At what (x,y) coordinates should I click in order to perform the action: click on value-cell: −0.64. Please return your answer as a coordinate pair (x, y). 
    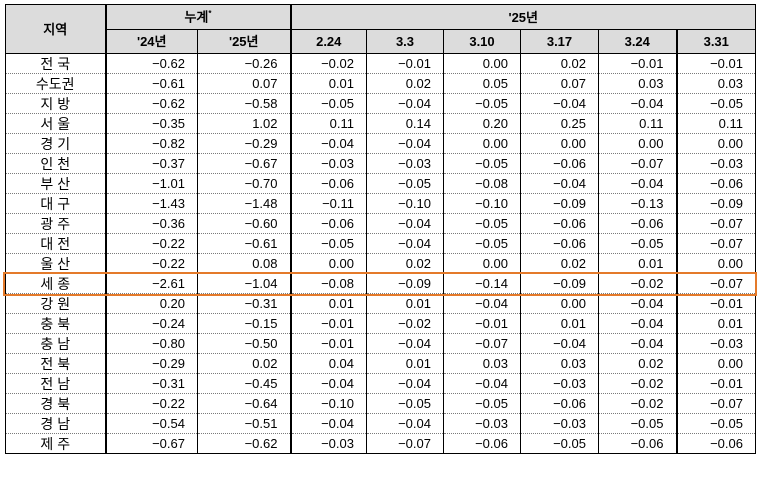
    Looking at the image, I should click on (244, 404).